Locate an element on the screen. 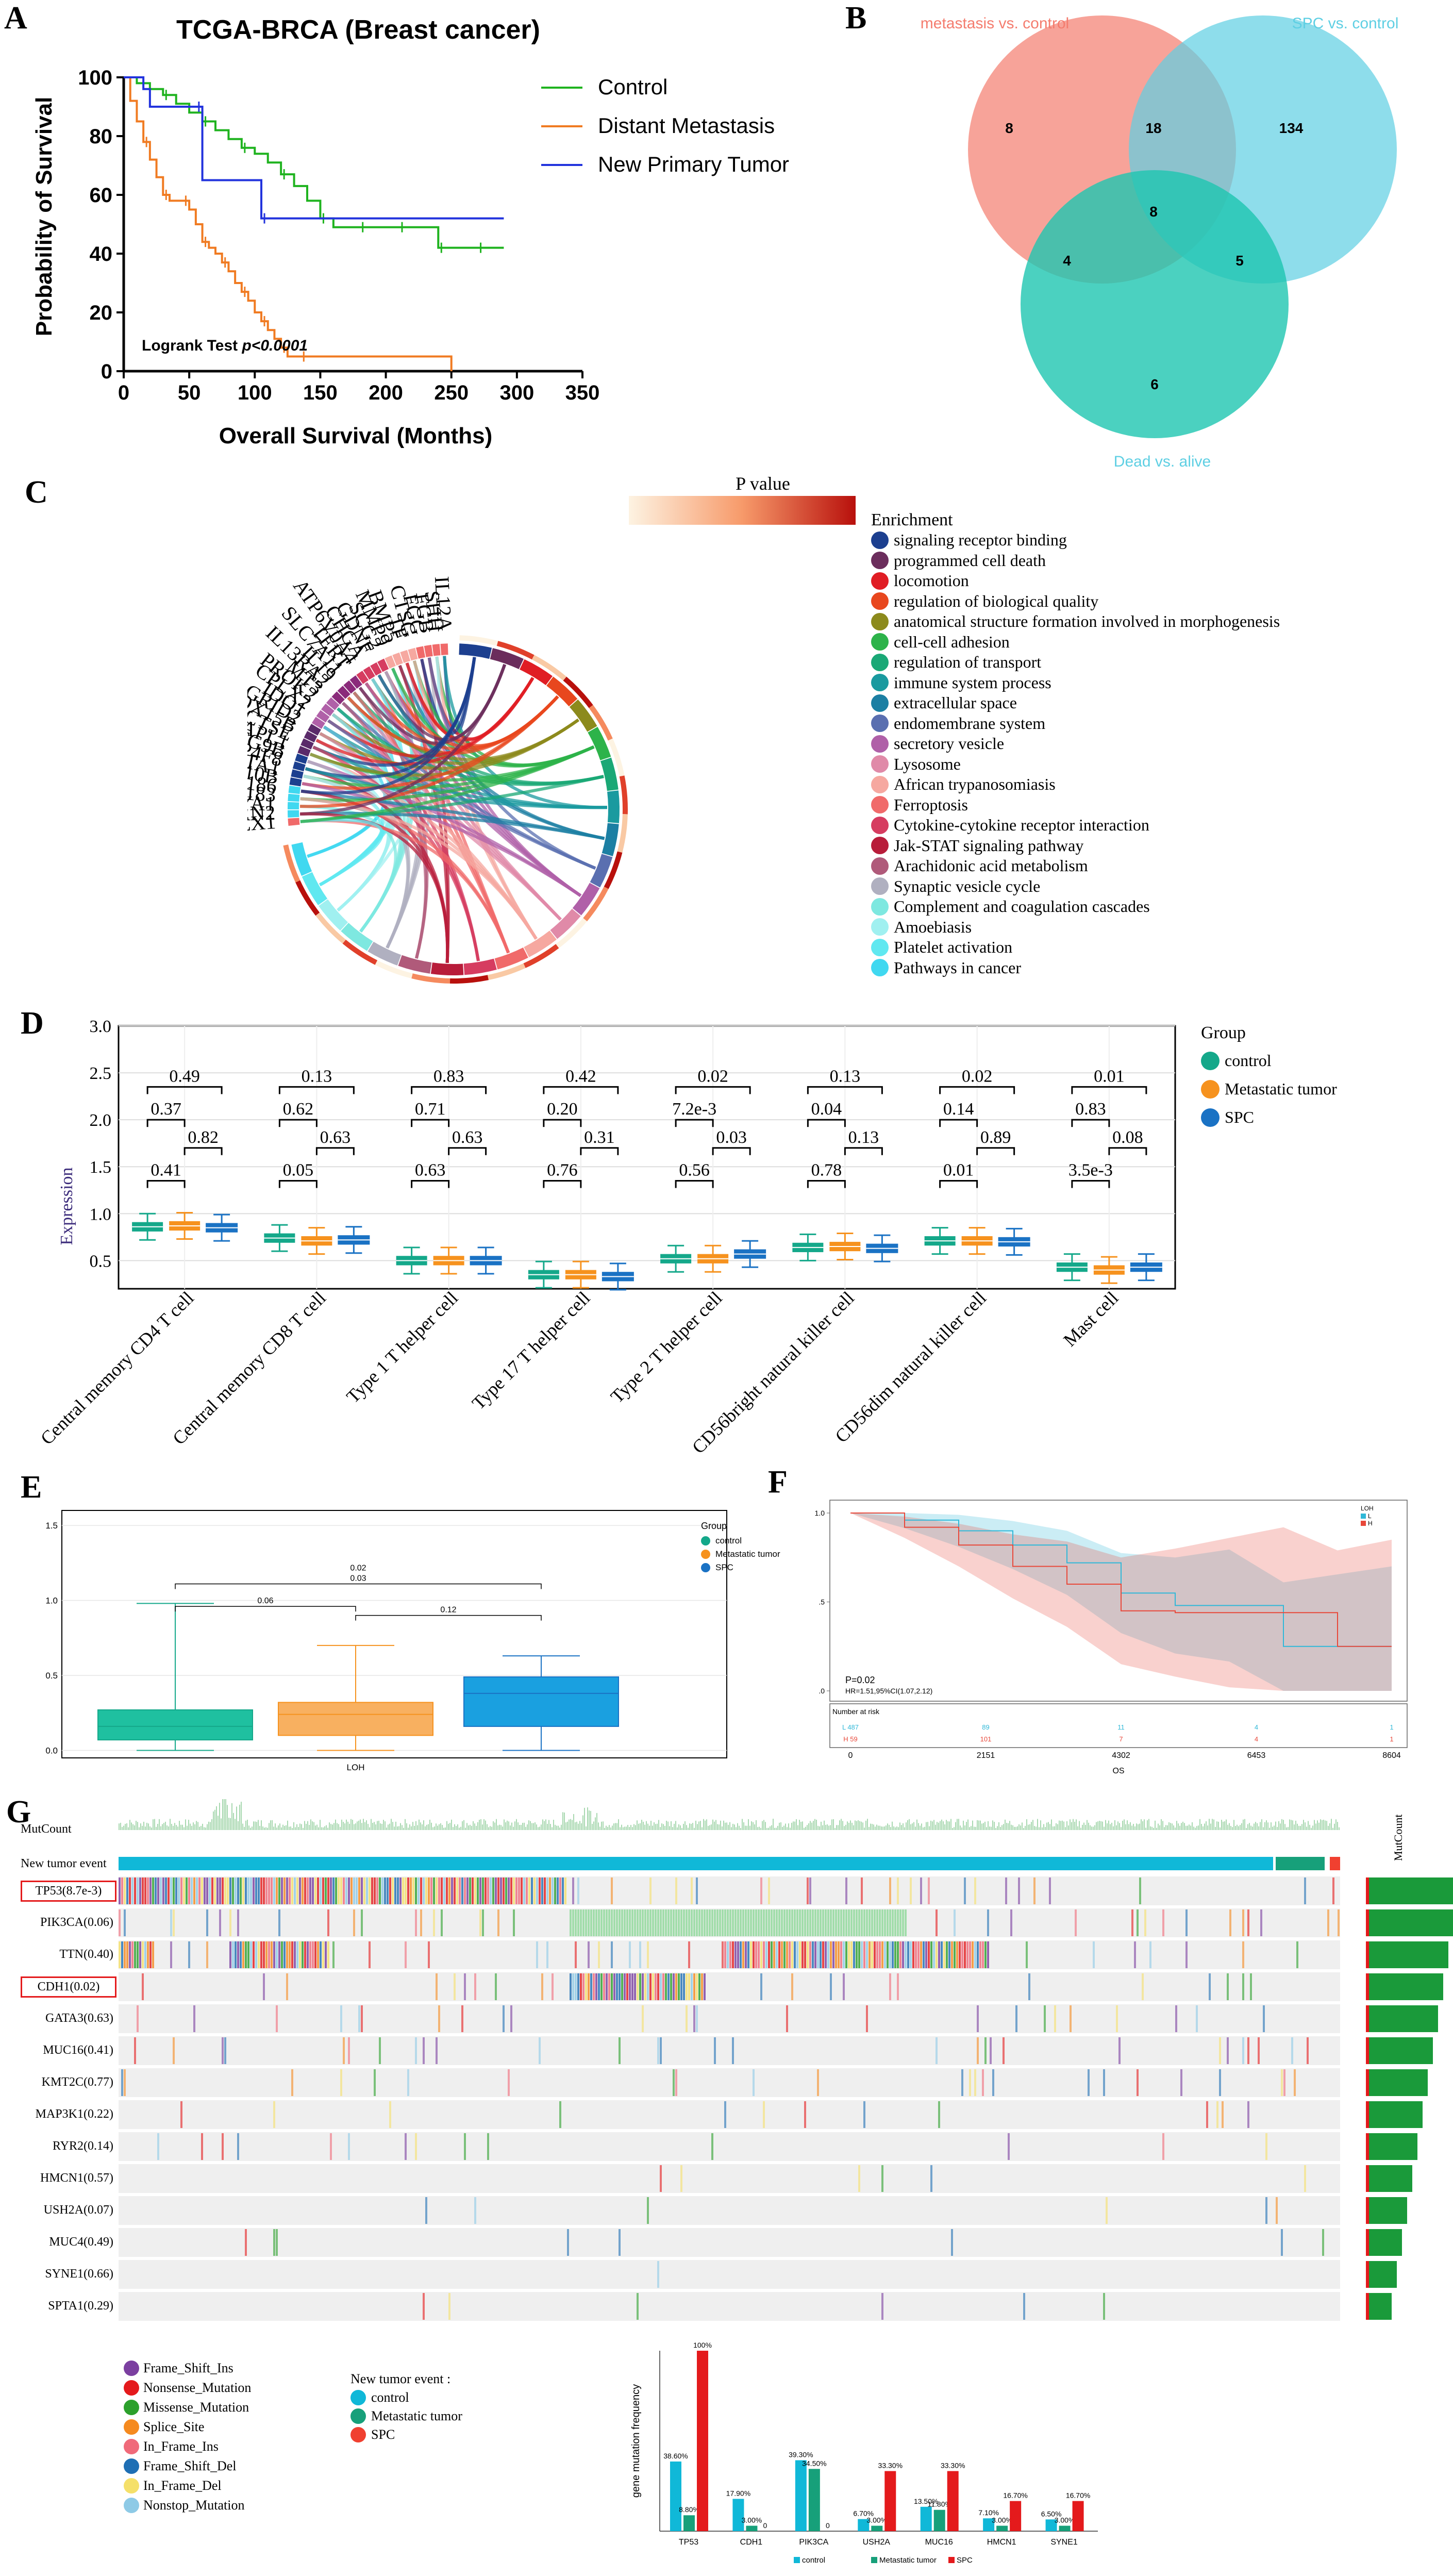 This screenshot has width=1453, height=2576. dot-icon is located at coordinates (131, 2408).